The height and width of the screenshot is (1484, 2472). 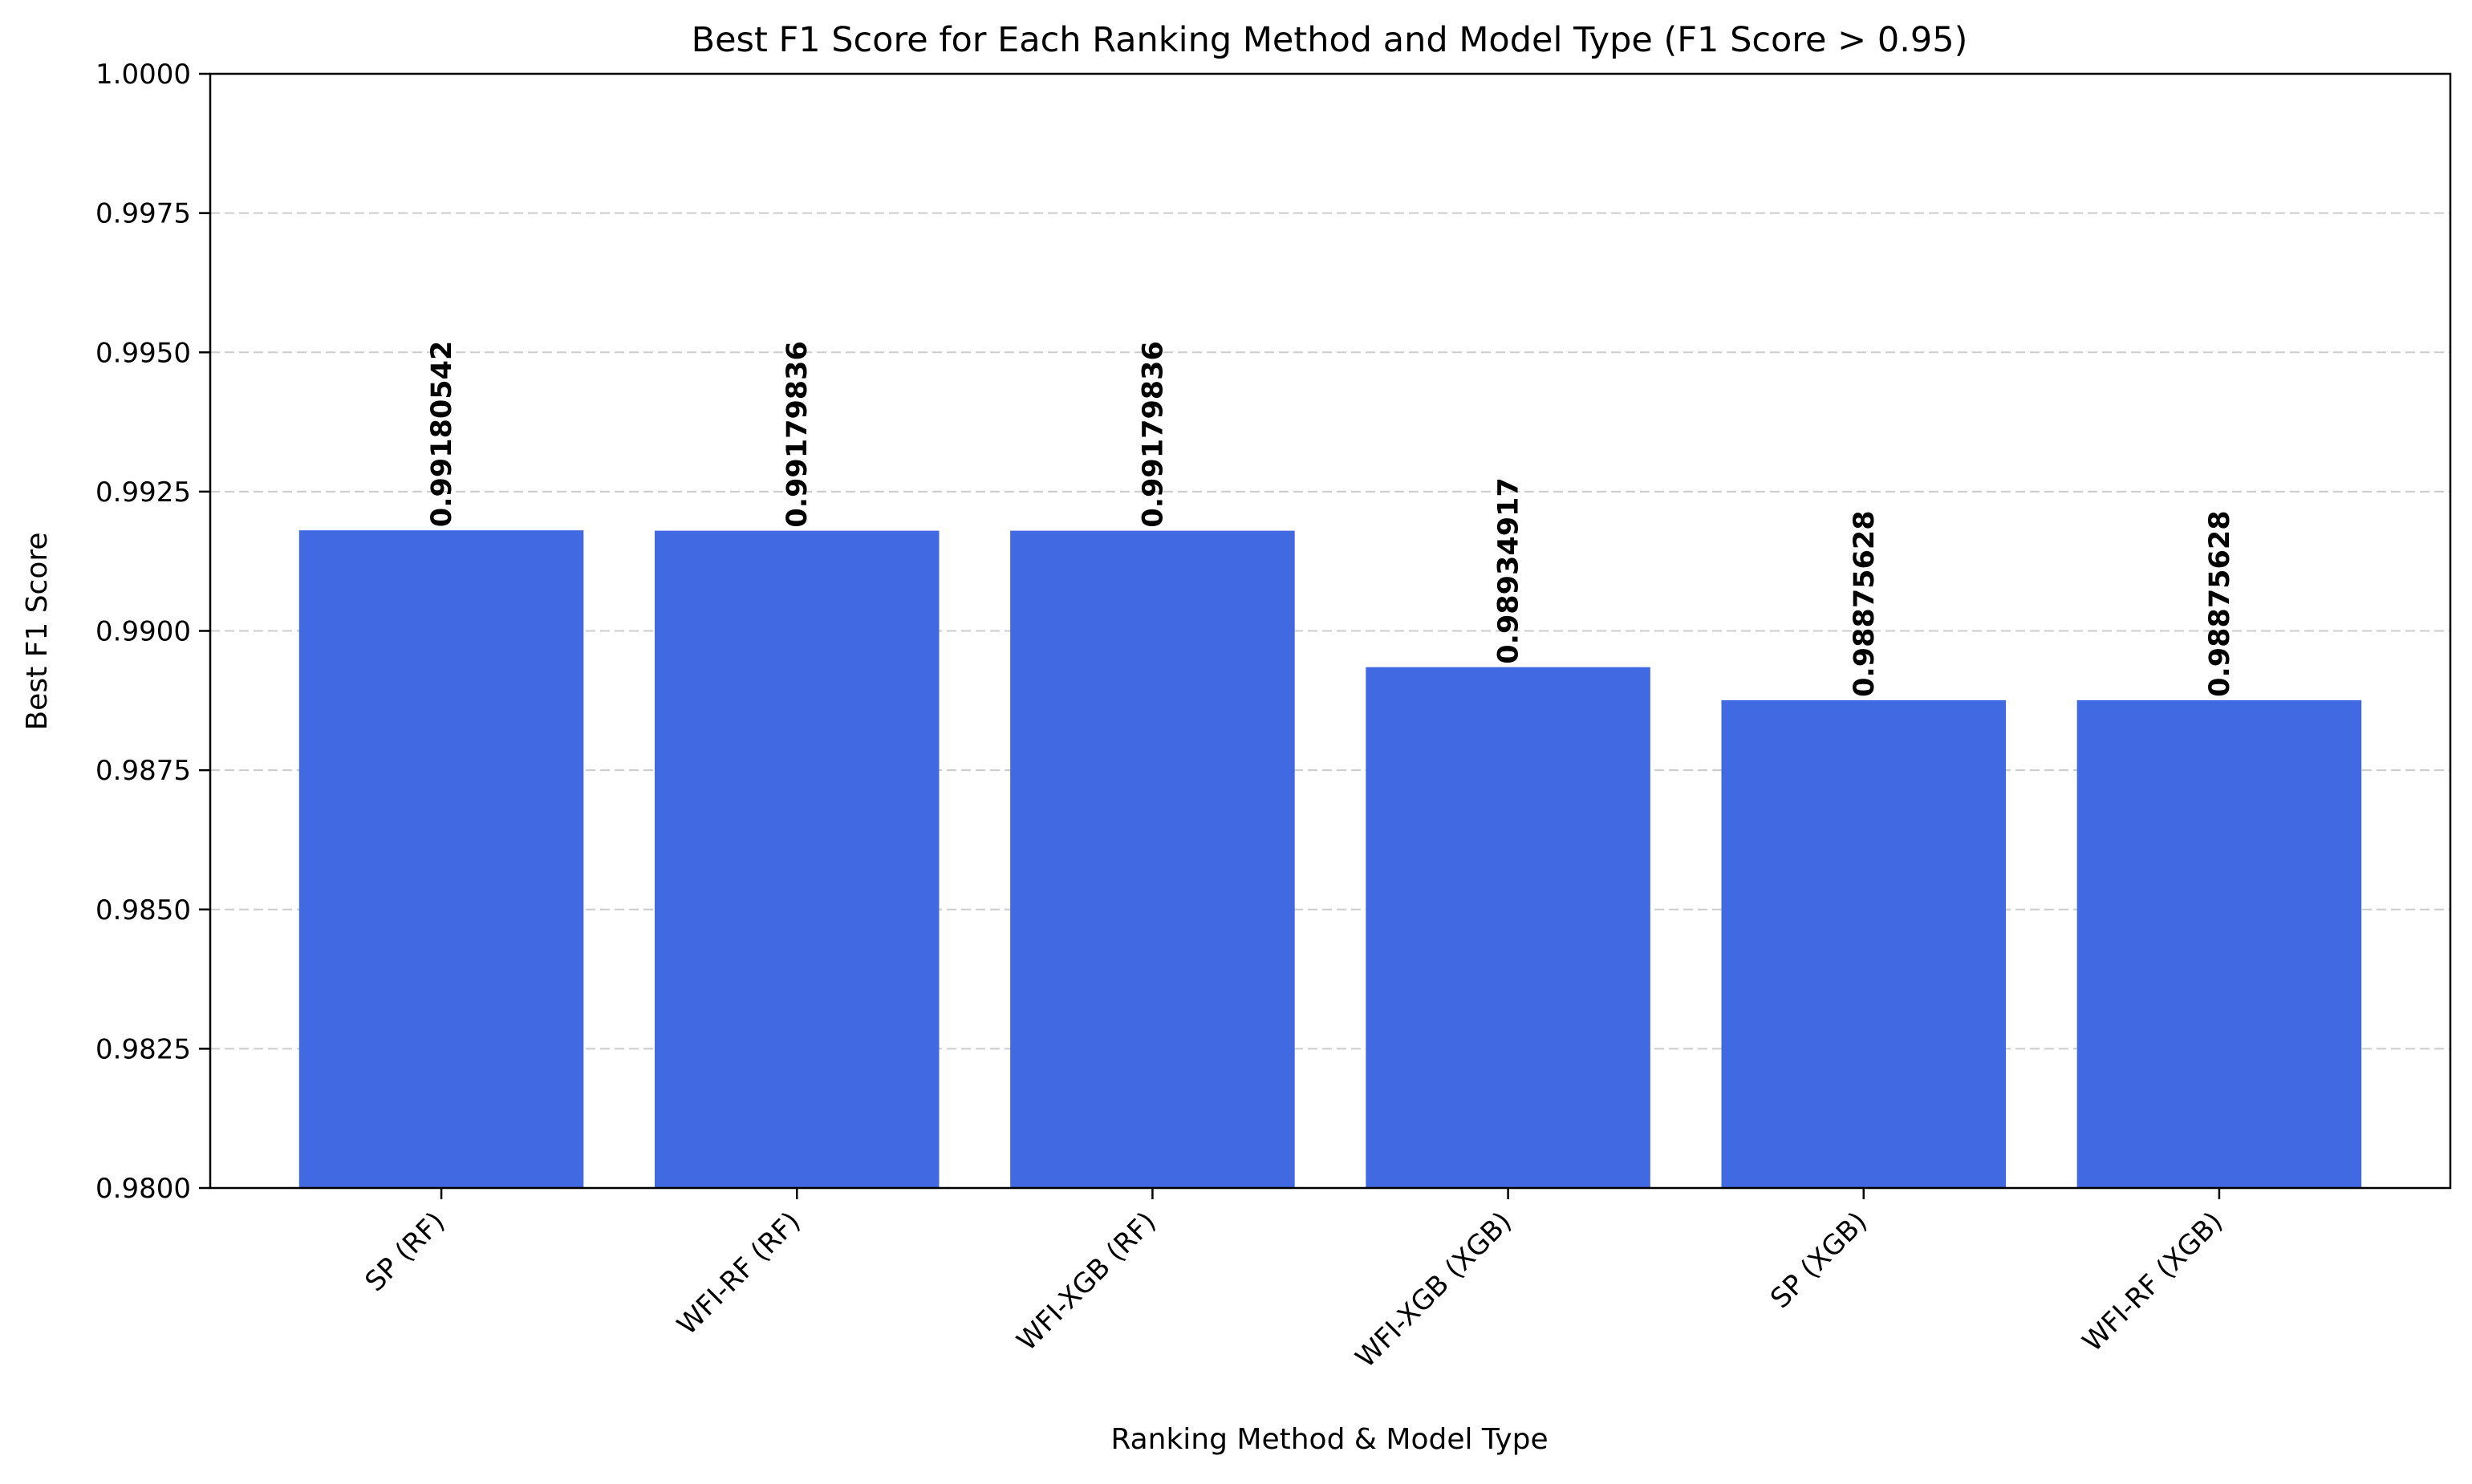 I want to click on y-tick-label: 0.9800, so click(x=143, y=1189).